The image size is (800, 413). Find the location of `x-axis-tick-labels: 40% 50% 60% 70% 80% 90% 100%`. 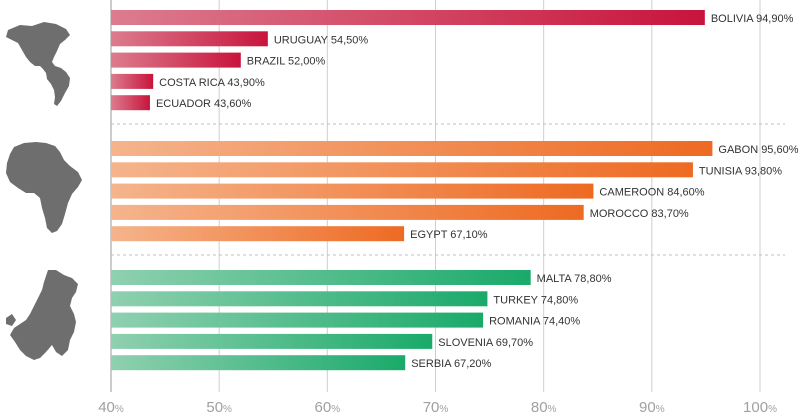

x-axis-tick-labels: 40% 50% 60% 70% 80% 90% 100% is located at coordinates (437, 406).